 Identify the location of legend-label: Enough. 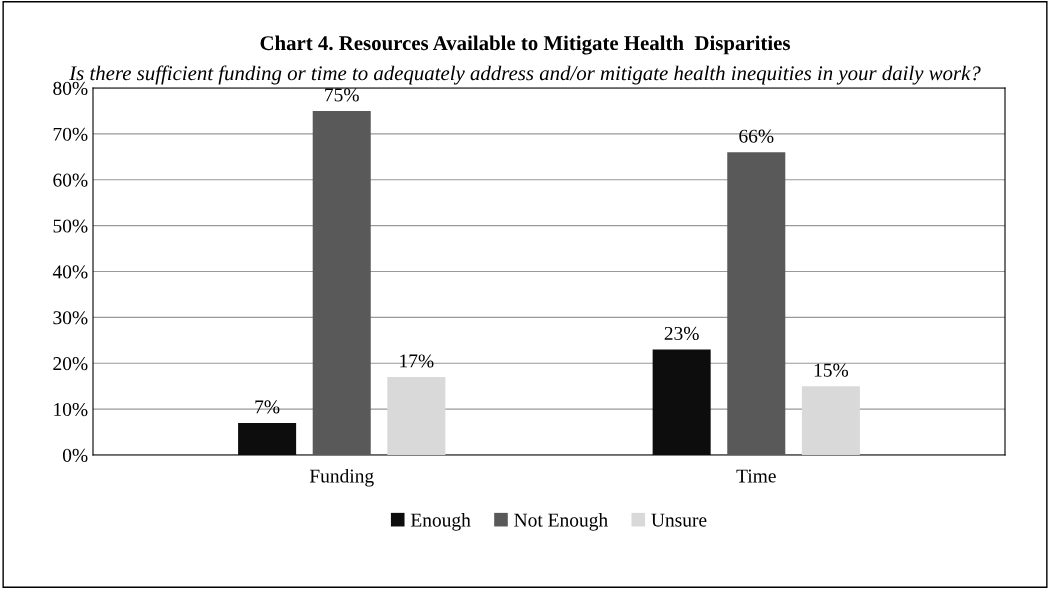
(440, 521).